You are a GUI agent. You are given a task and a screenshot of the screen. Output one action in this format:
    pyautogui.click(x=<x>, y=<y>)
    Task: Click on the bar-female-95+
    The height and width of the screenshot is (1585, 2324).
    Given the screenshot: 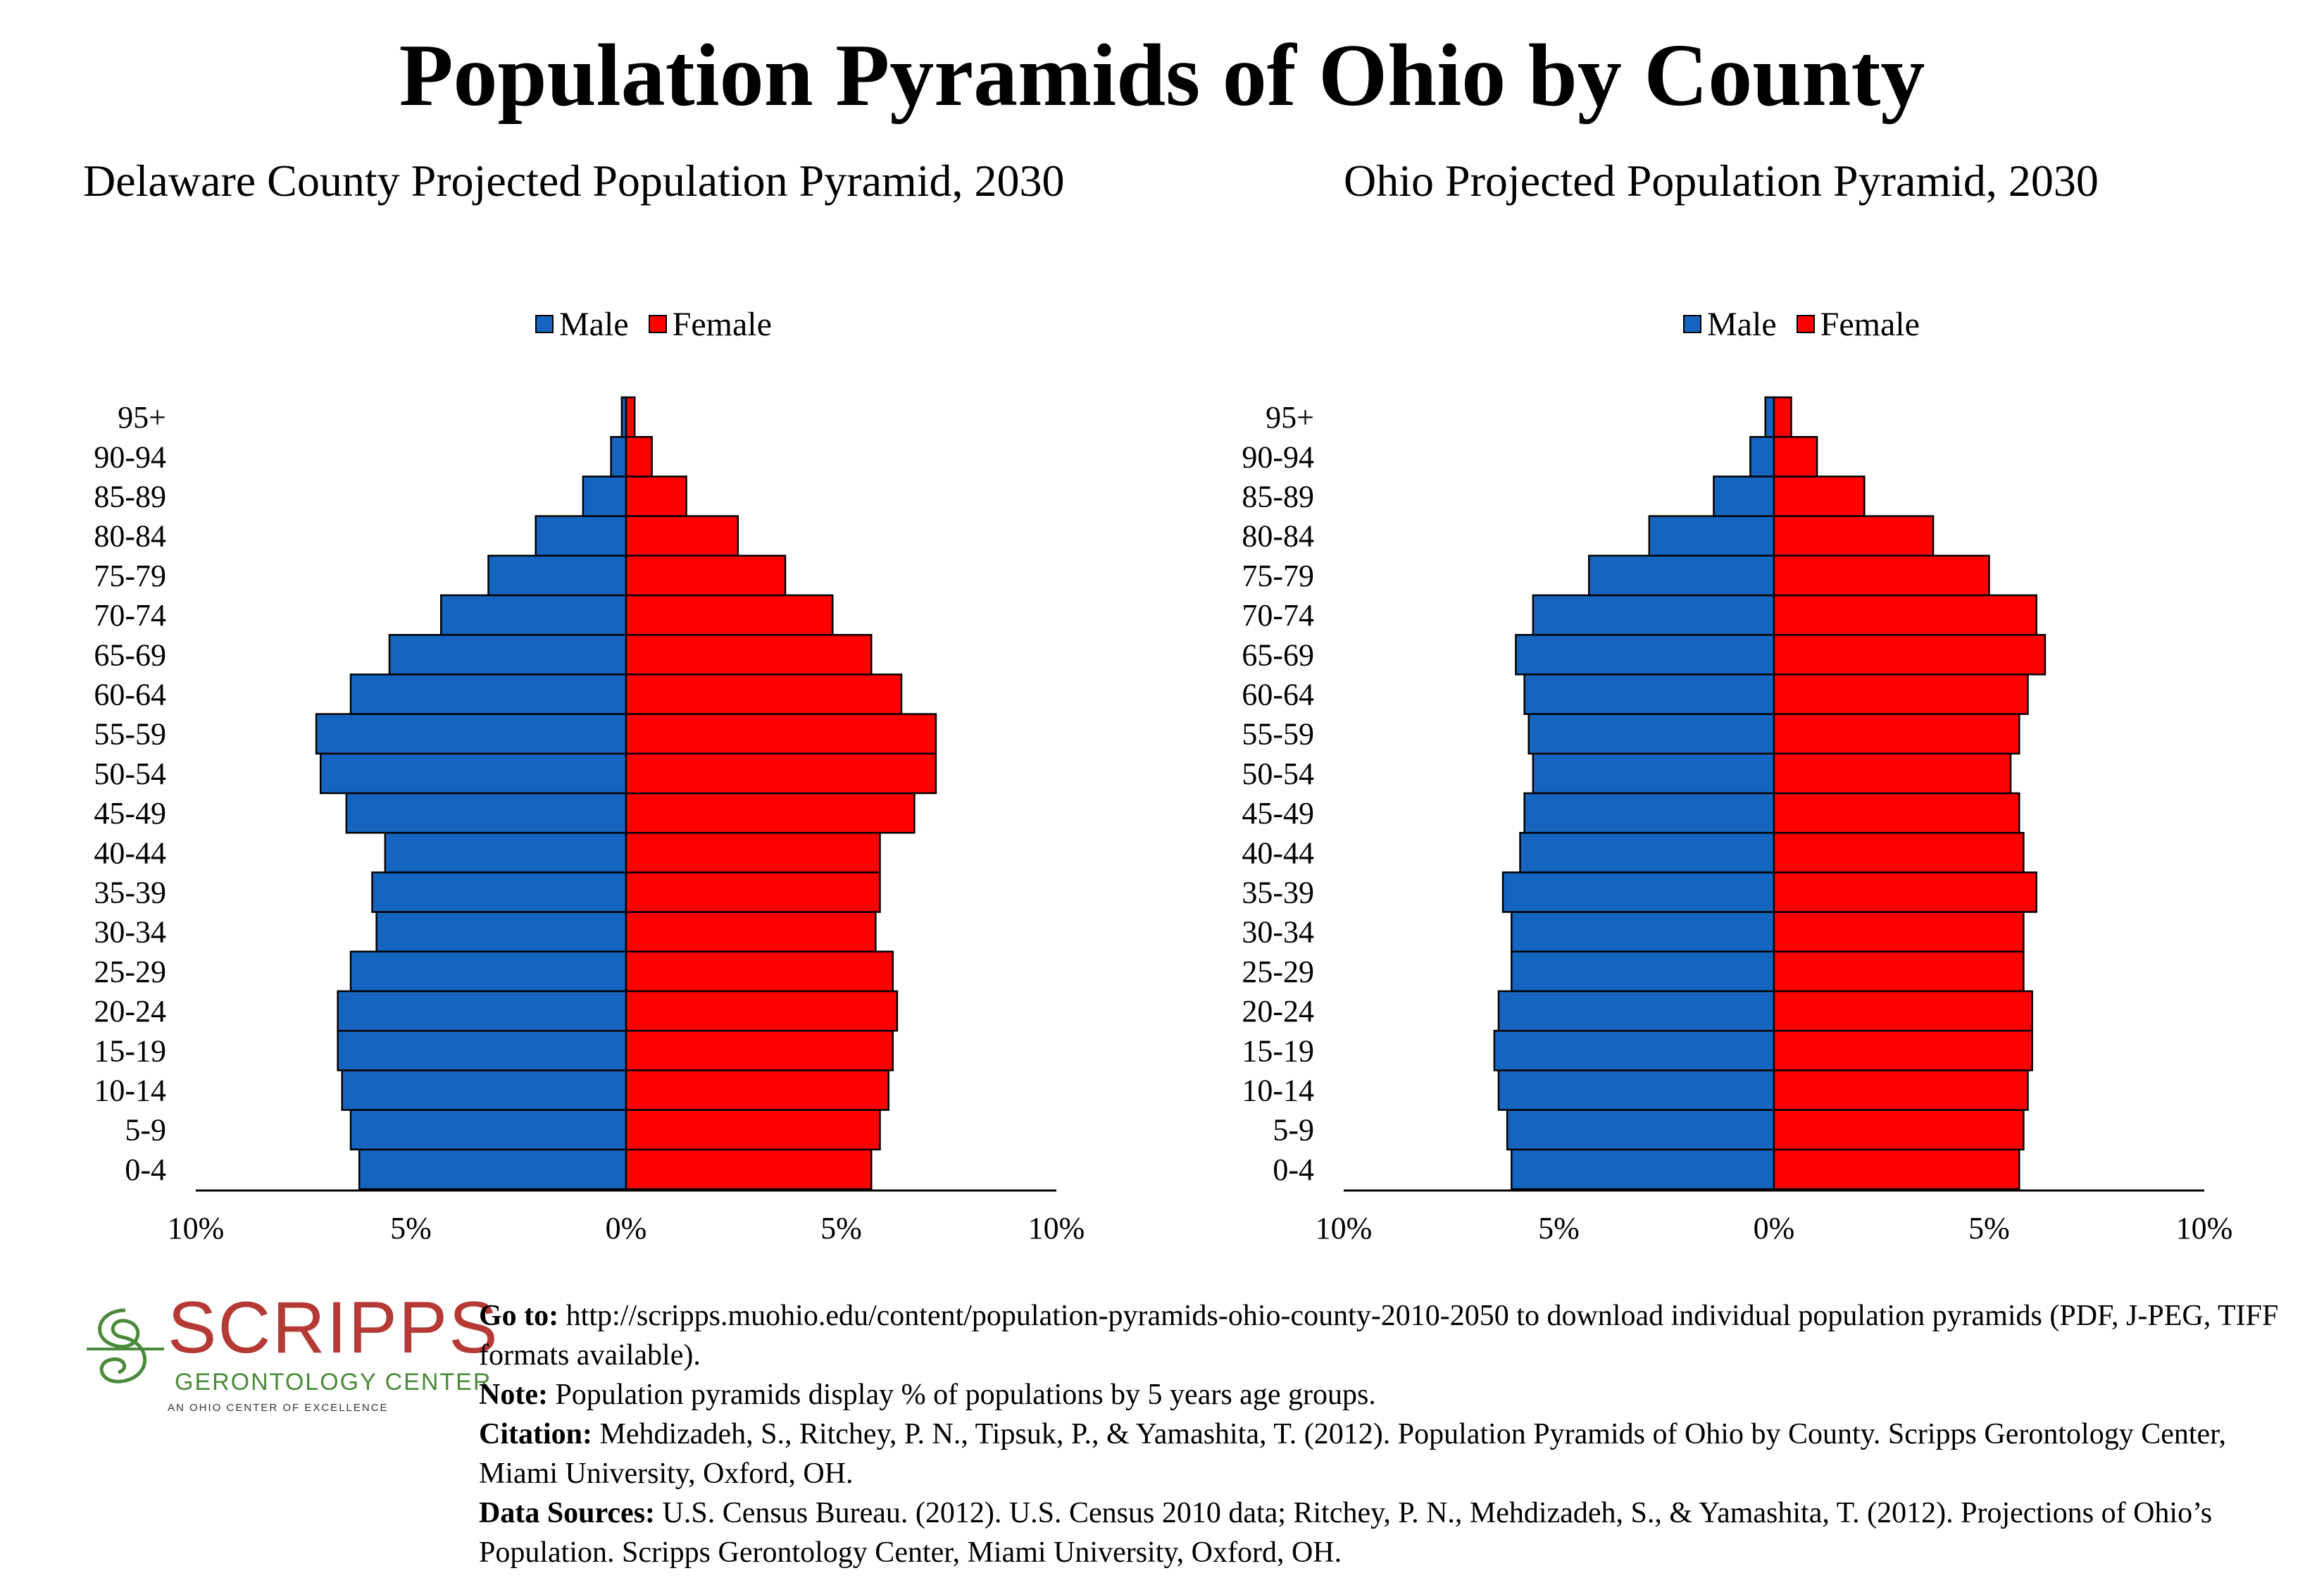 What is the action you would take?
    pyautogui.click(x=630, y=417)
    